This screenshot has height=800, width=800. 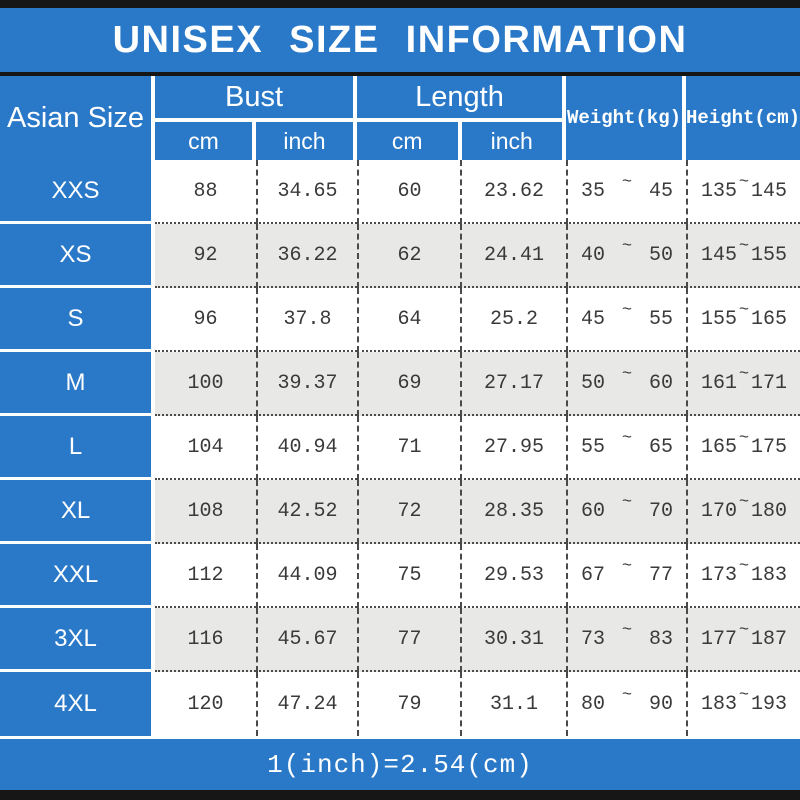 I want to click on table-row-xxl: XXL 112 44.09 75 29.53 67 ~ 77 173 ~ 183, so click(x=400, y=576).